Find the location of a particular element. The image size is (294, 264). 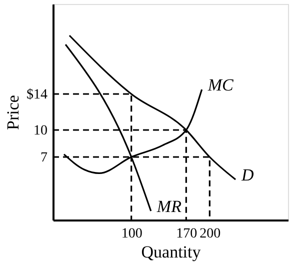

series-label: D is located at coordinates (247, 175).